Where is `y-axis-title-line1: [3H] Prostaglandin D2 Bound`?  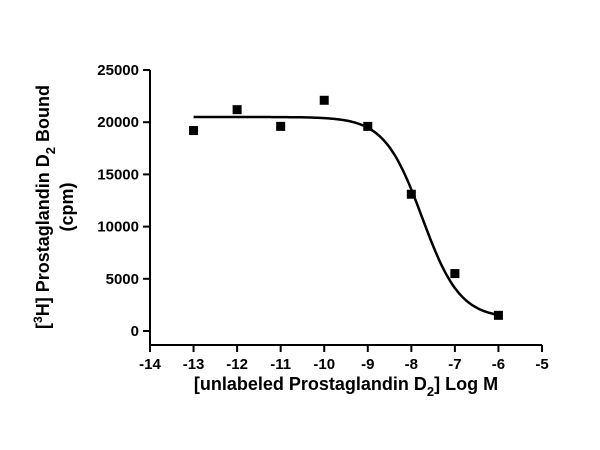 y-axis-title-line1: [3H] Prostaglandin D2 Bound is located at coordinates (44, 207).